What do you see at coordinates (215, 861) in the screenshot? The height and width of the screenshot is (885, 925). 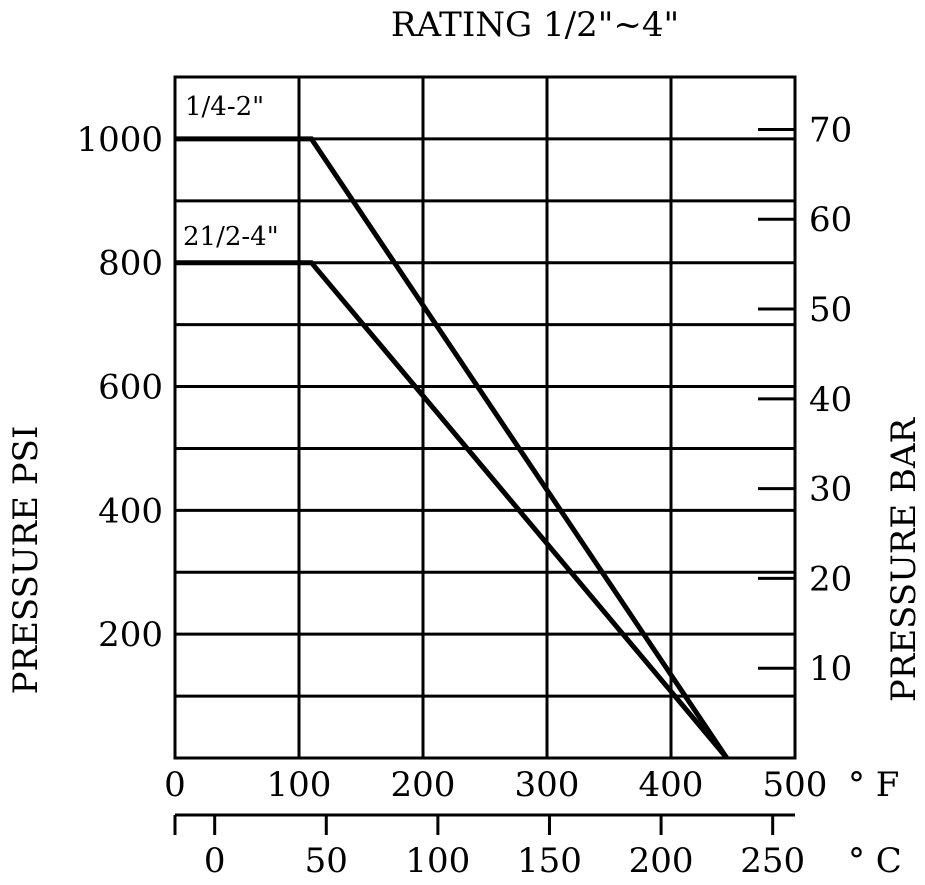 I see `celsius-tick-label: 0` at bounding box center [215, 861].